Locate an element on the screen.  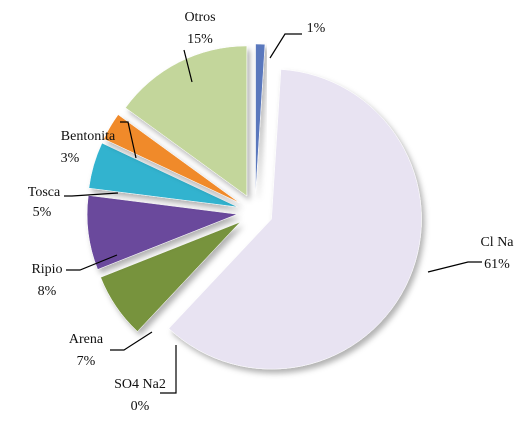
category-label: SO4 Na2 is located at coordinates (140, 384).